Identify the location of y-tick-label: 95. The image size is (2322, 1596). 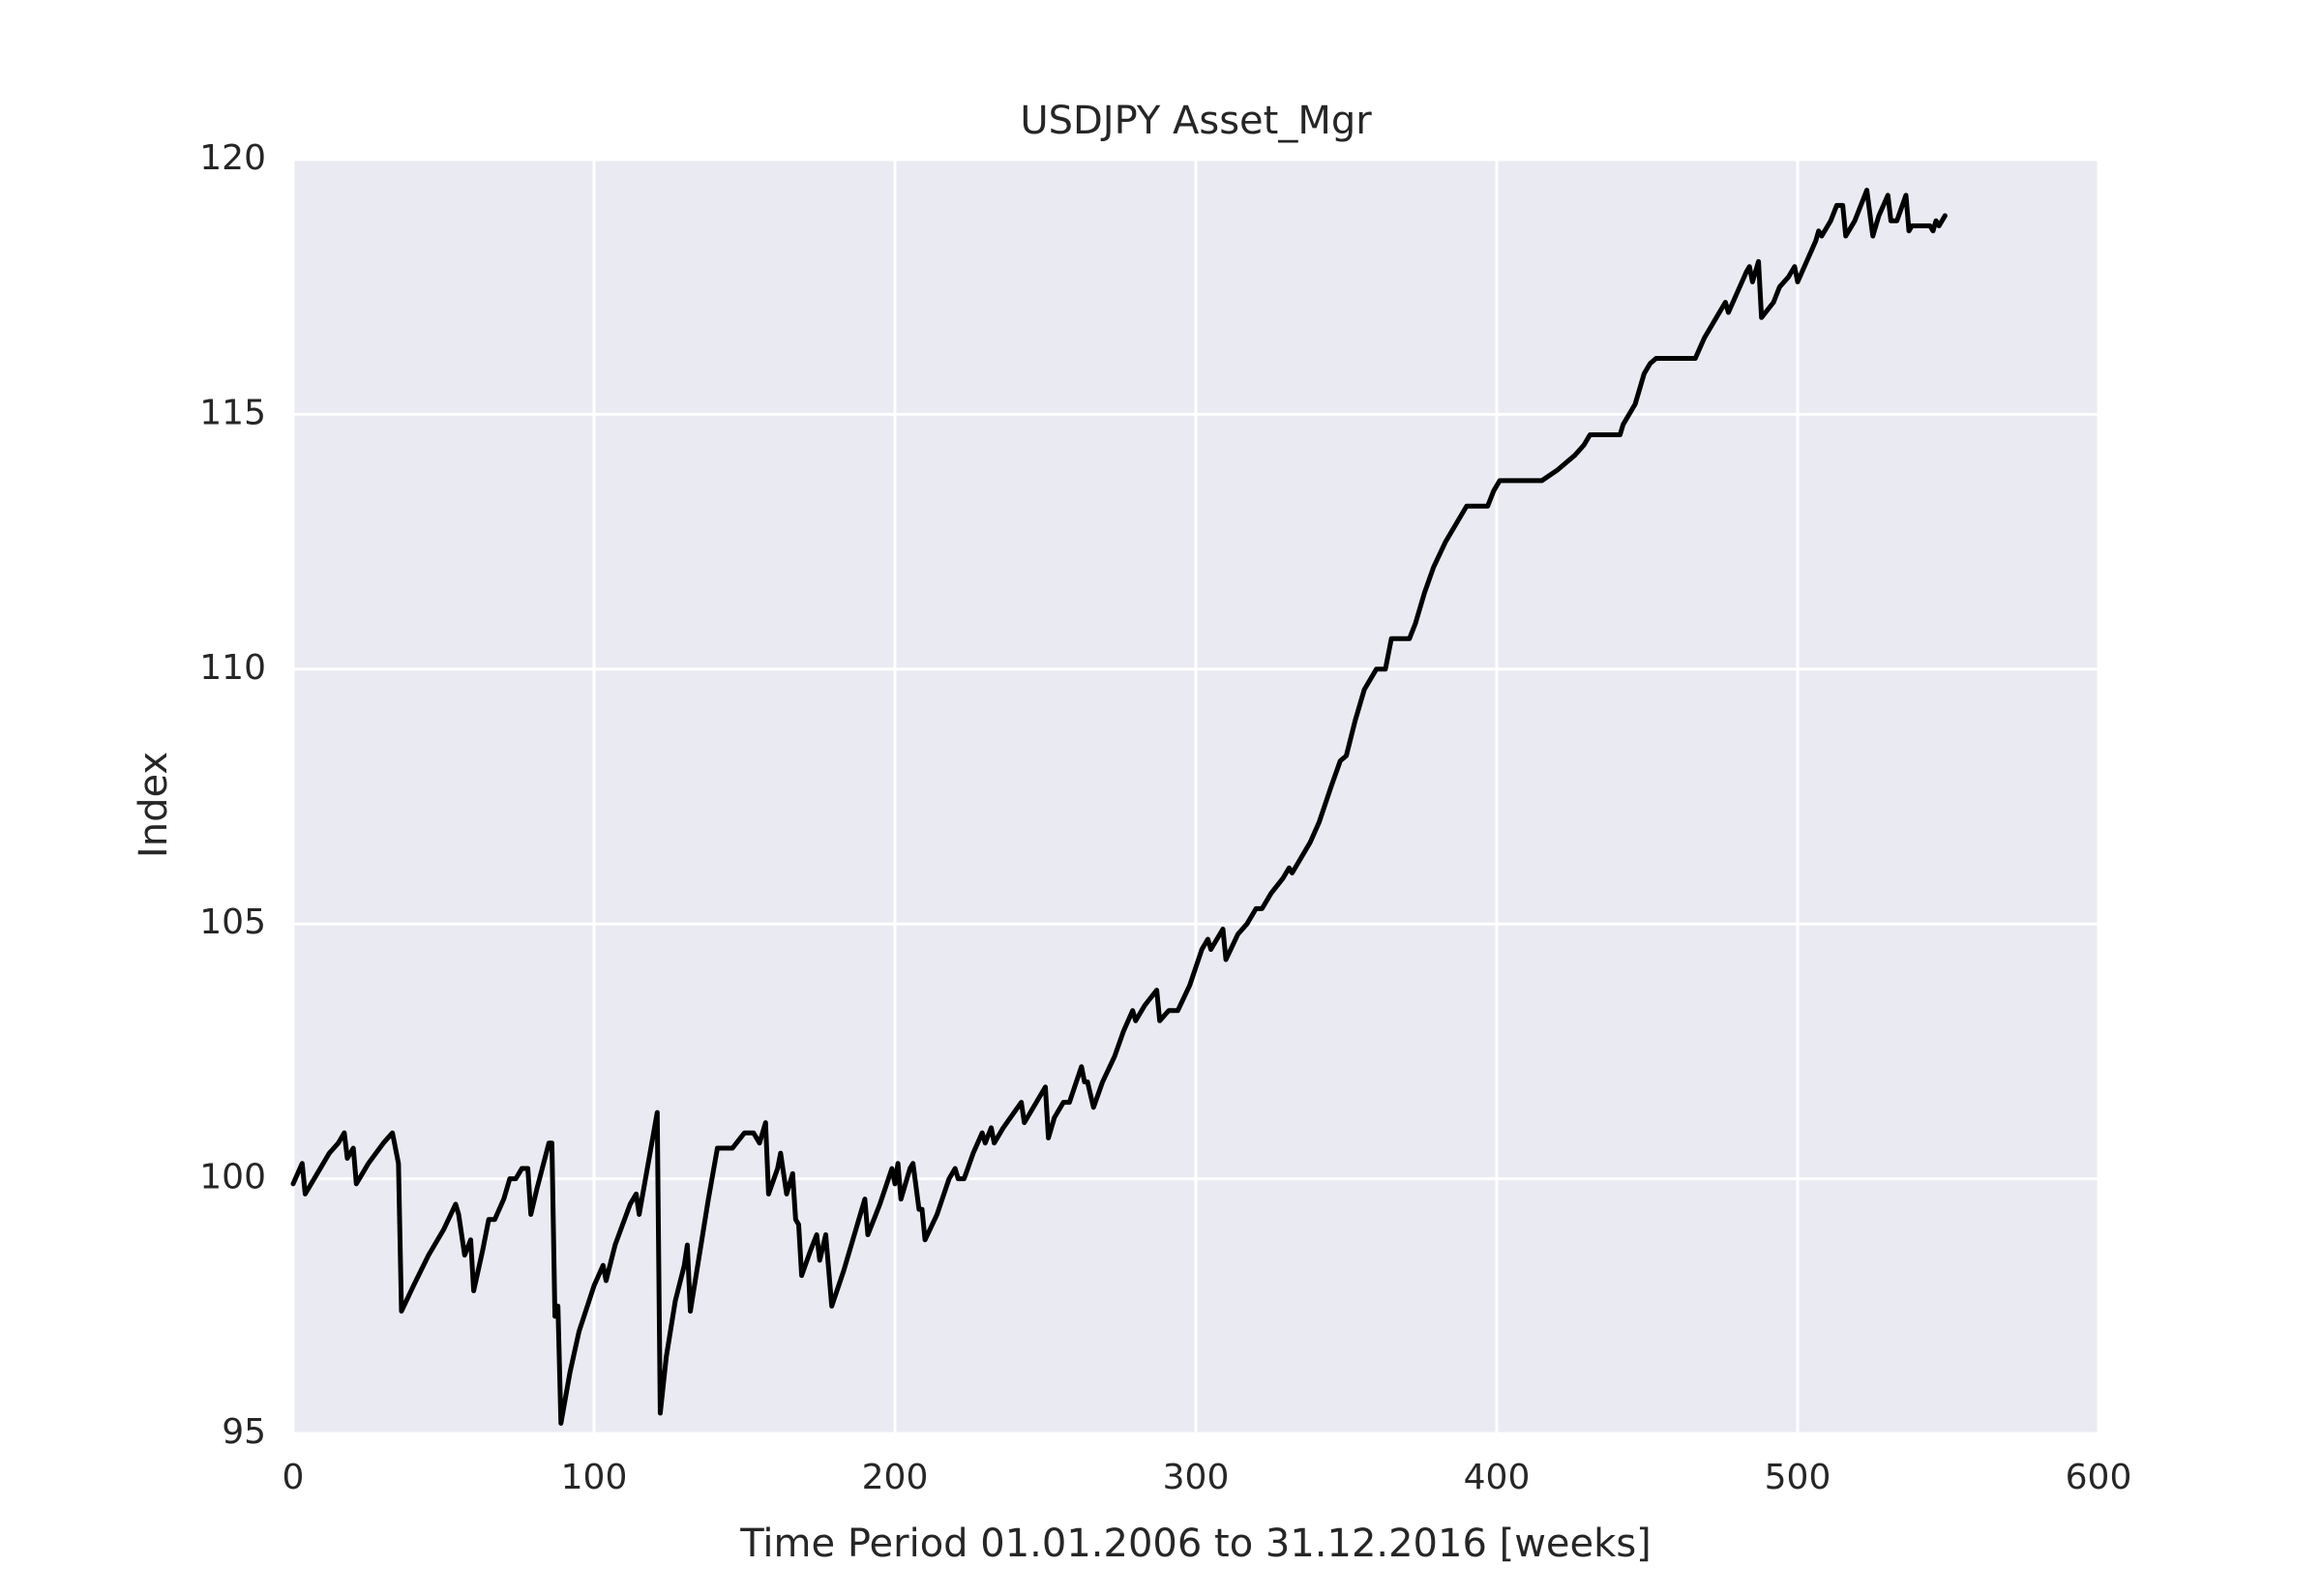
(244, 1432).